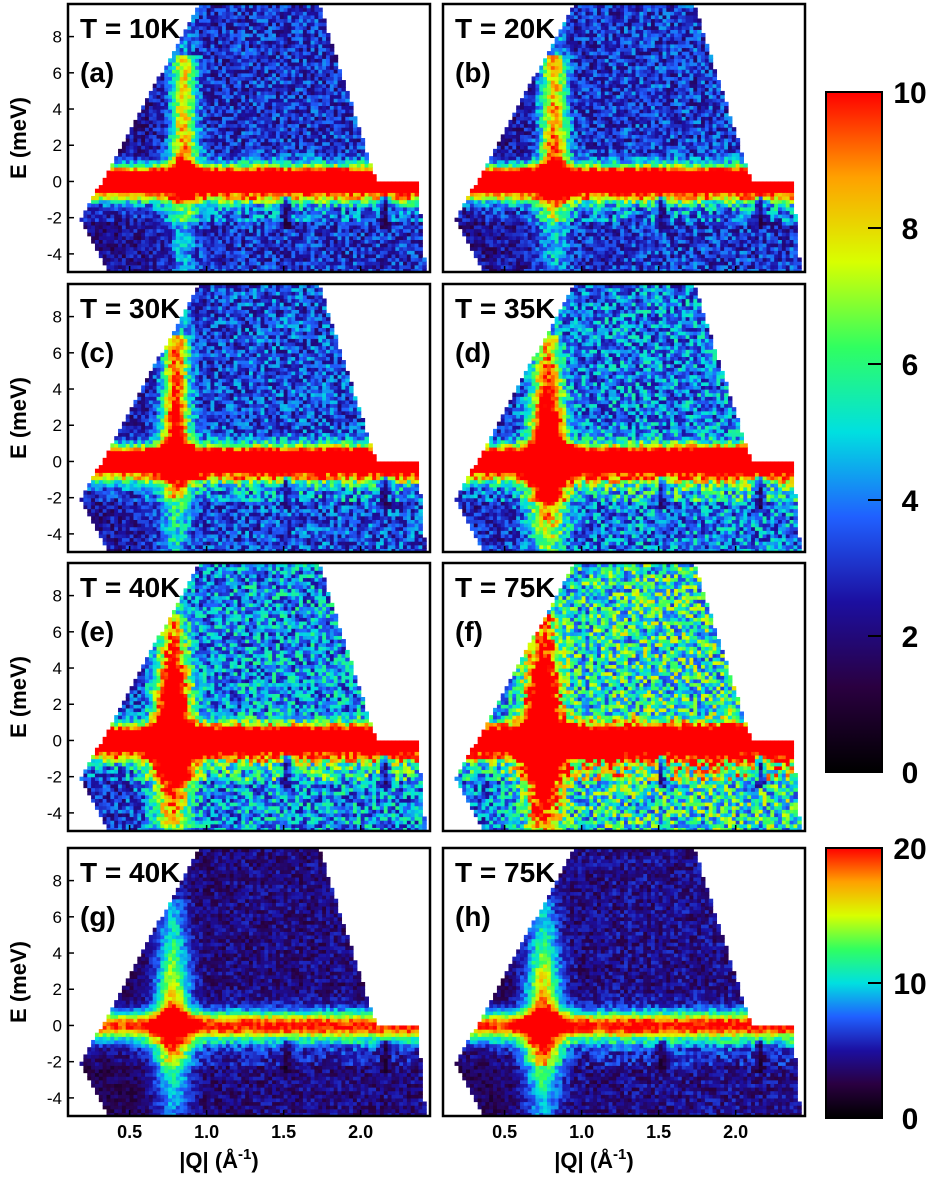 This screenshot has width=938, height=1200. Describe the element at coordinates (910, 501) in the screenshot. I see `colorbar-tick-label: 4` at that location.